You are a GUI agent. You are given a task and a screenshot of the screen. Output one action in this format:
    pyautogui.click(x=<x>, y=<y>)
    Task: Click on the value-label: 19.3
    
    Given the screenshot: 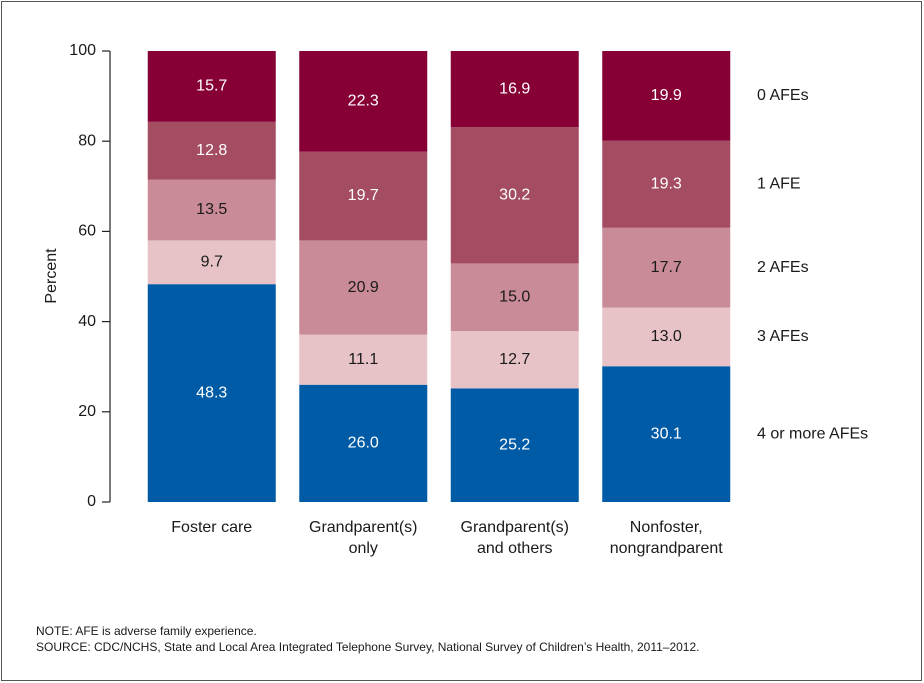 What is the action you would take?
    pyautogui.click(x=666, y=183)
    